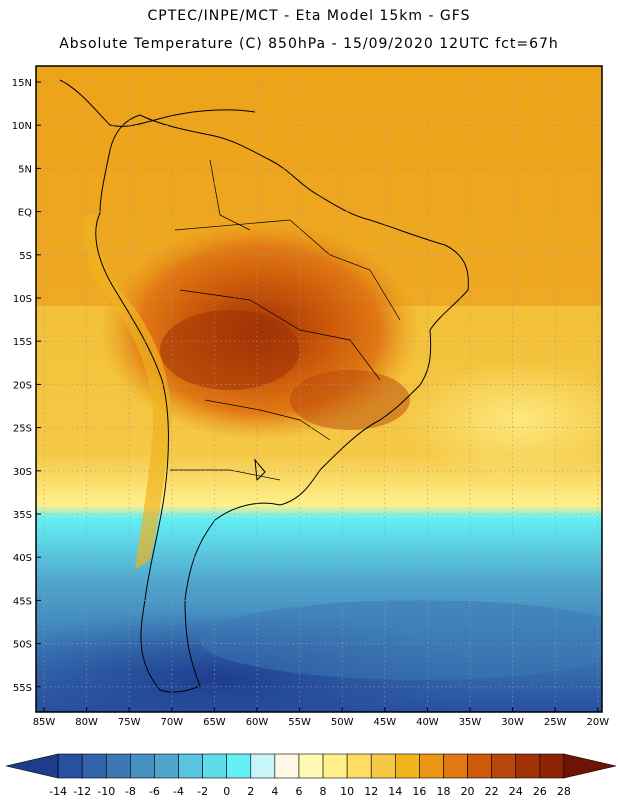 The width and height of the screenshot is (618, 800). Describe the element at coordinates (274, 791) in the screenshot. I see `colorbar-tick-label: 4` at that location.